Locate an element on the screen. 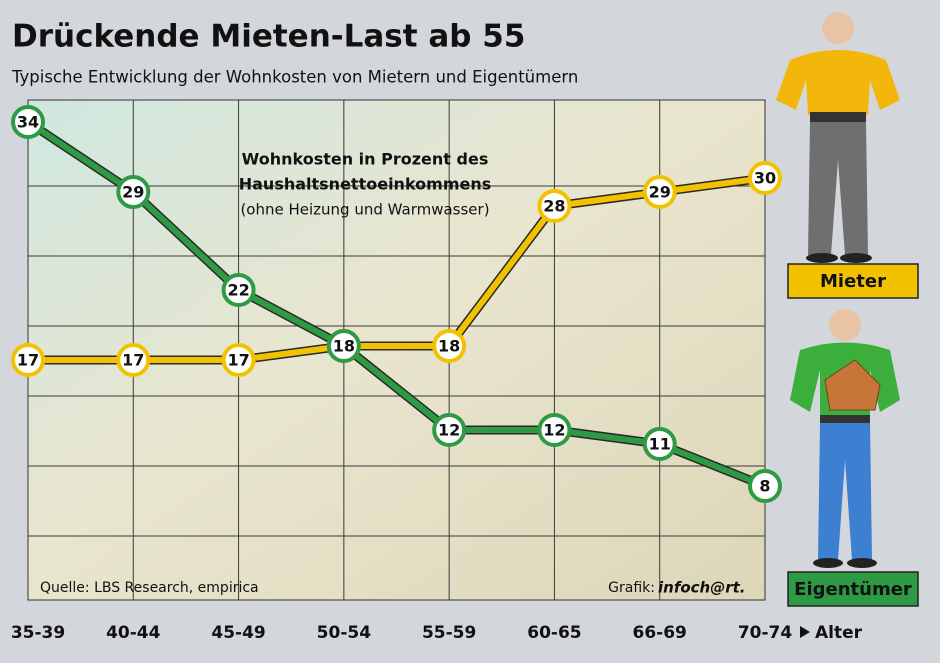 This screenshot has width=940, height=663. axis-arrow is located at coordinates (805, 632).